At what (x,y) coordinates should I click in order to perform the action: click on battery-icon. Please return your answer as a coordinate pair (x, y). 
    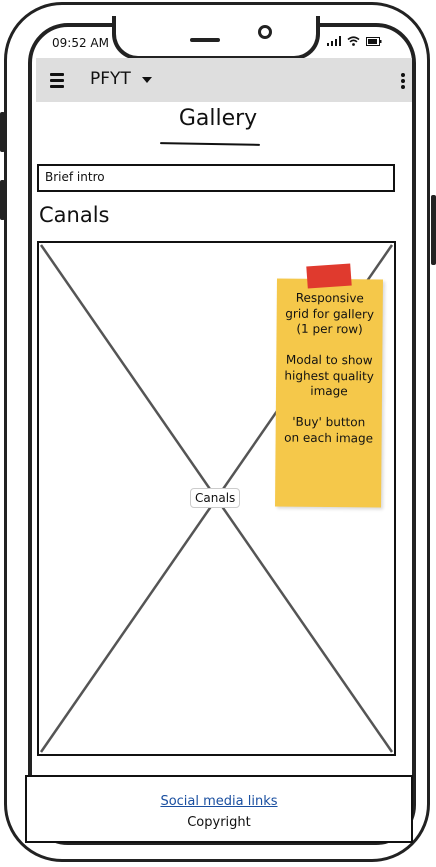
    Looking at the image, I should click on (374, 41).